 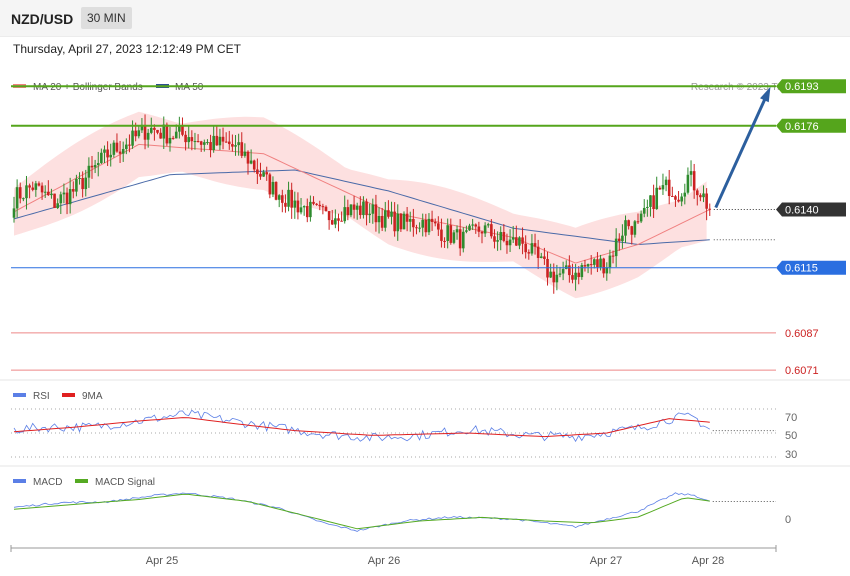 What do you see at coordinates (708, 561) in the screenshot?
I see `x-tick-label: Apr 28` at bounding box center [708, 561].